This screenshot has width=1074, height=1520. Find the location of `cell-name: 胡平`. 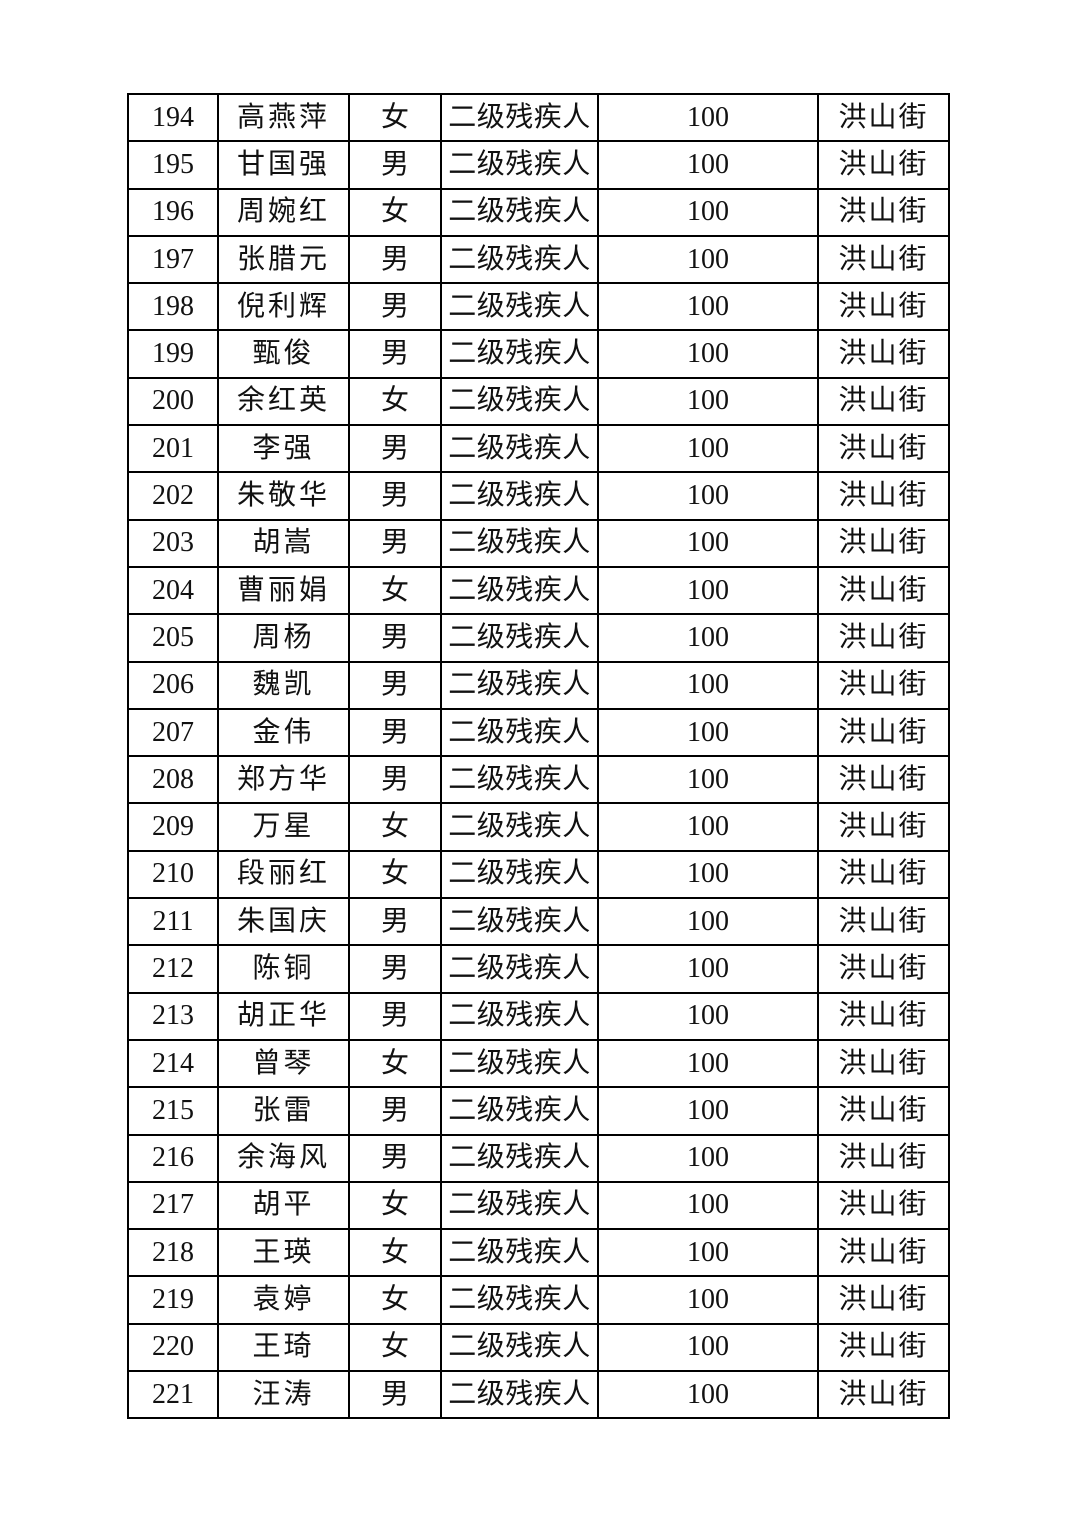

cell-name: 胡平 is located at coordinates (283, 1205).